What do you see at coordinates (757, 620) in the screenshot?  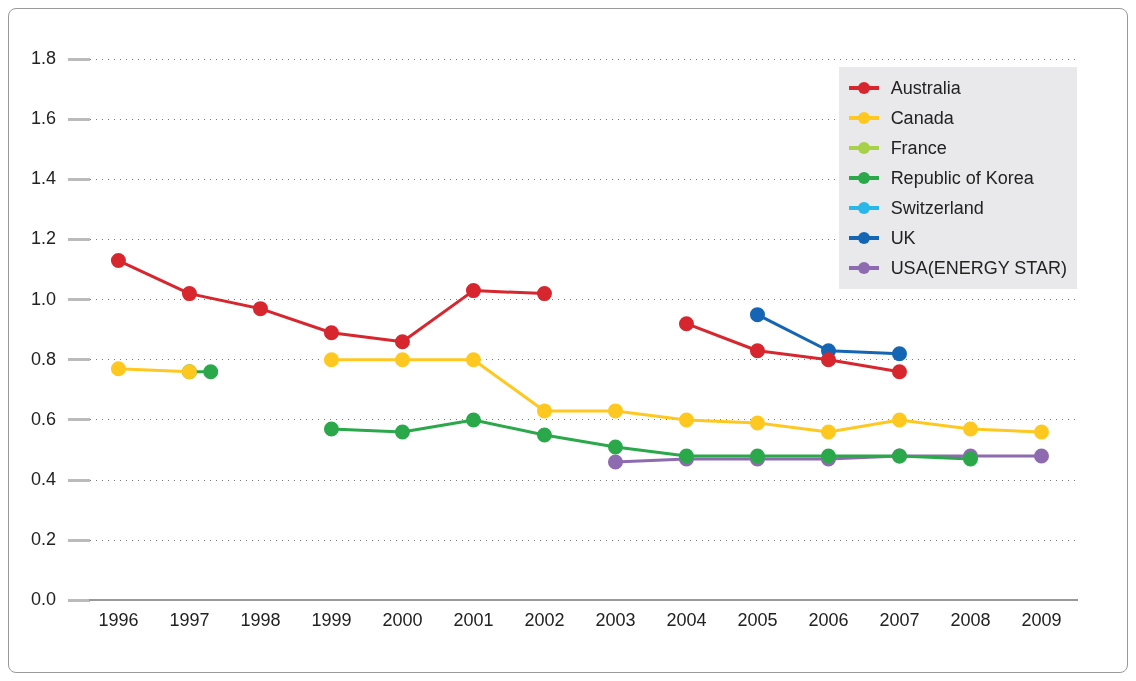 I see `x-tick-label: 2005` at bounding box center [757, 620].